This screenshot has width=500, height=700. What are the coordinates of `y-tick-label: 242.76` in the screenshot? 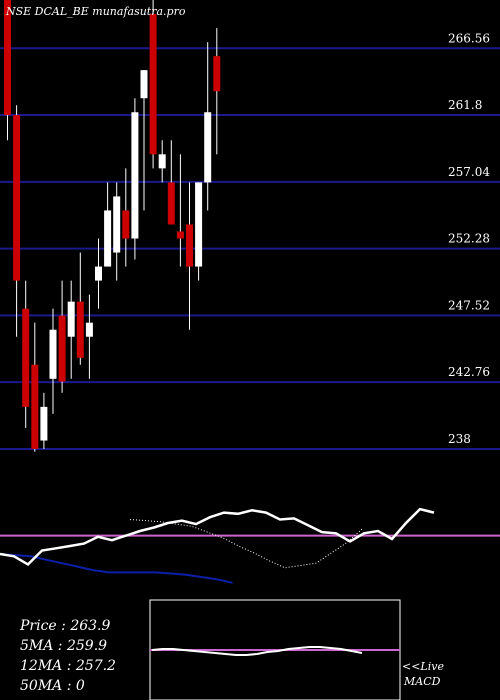 It's located at (469, 372).